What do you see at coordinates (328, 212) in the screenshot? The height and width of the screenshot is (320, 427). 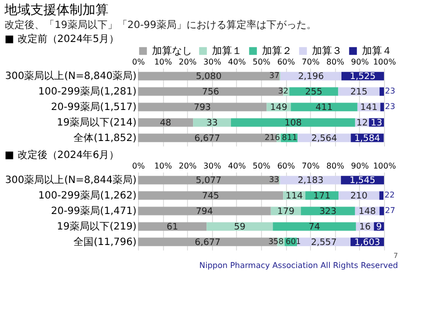 I see `annotation: 323` at bounding box center [328, 212].